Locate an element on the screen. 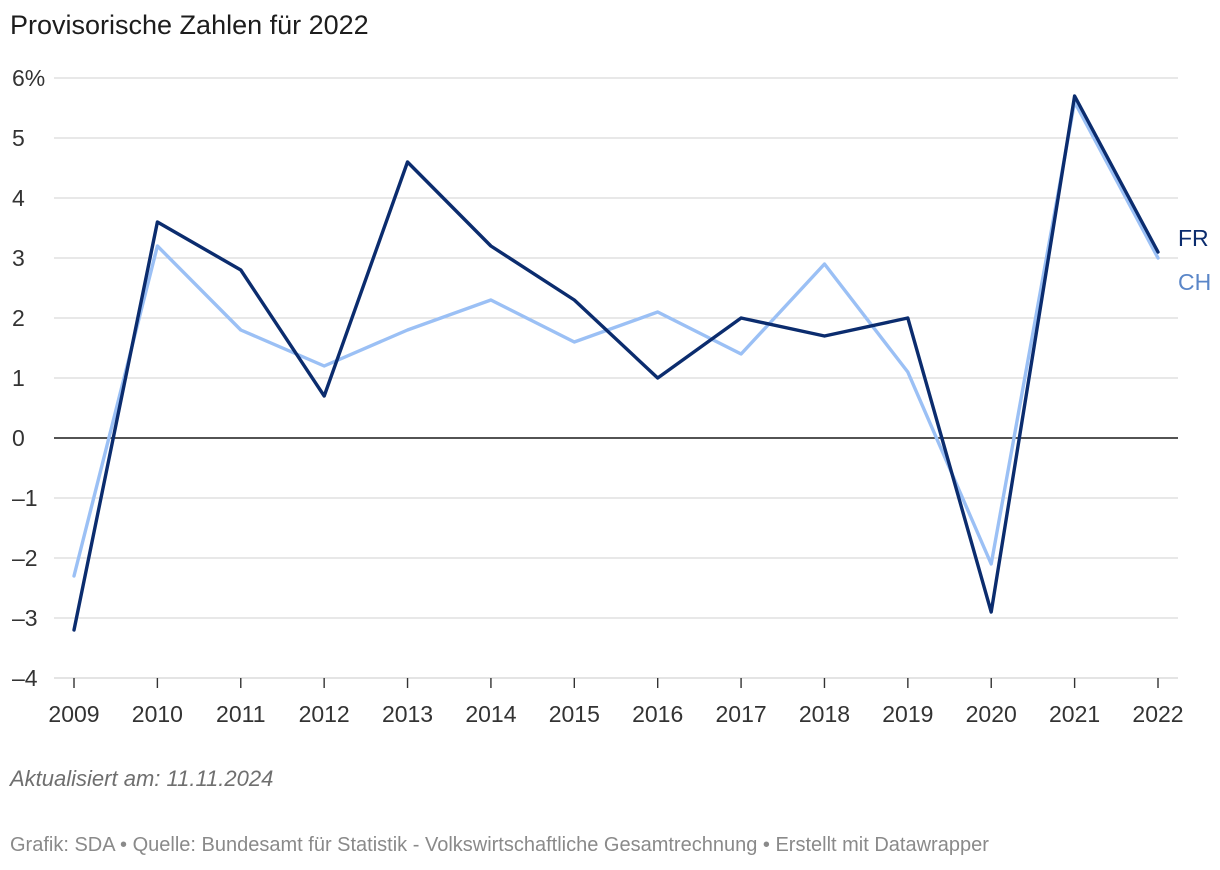 This screenshot has width=1220, height=870. y-tick-label: –2 is located at coordinates (25, 558).